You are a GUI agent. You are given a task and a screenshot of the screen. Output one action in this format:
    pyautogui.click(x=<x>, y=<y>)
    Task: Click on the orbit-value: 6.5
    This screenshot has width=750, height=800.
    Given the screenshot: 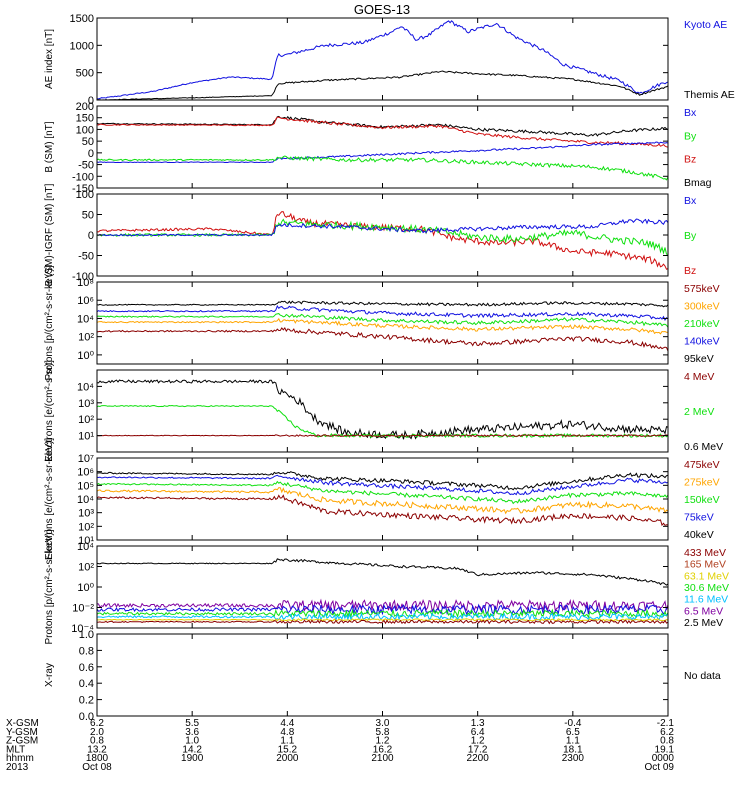 What is the action you would take?
    pyautogui.click(x=573, y=732)
    